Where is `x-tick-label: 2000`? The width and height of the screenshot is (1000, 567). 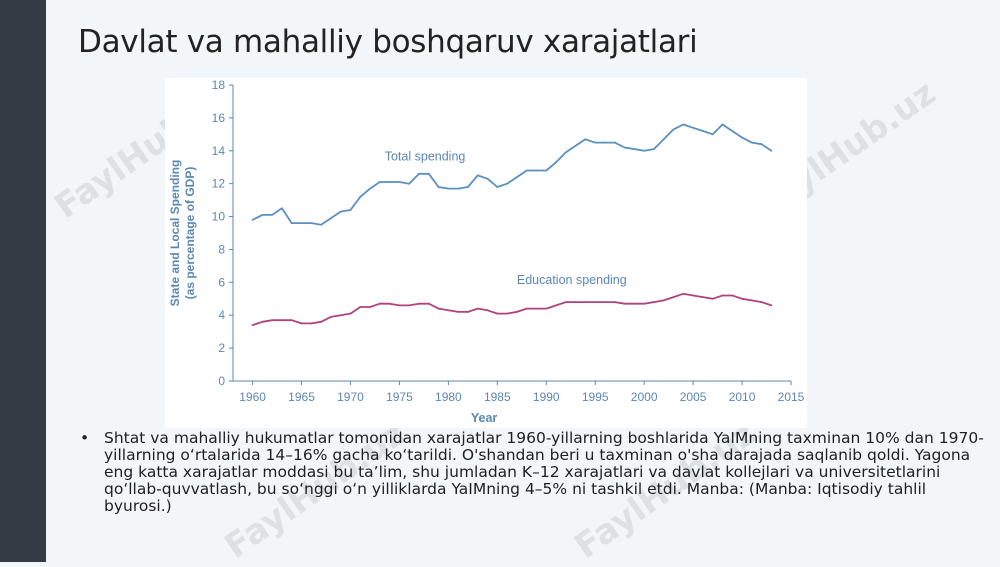 x-tick-label: 2000 is located at coordinates (644, 397).